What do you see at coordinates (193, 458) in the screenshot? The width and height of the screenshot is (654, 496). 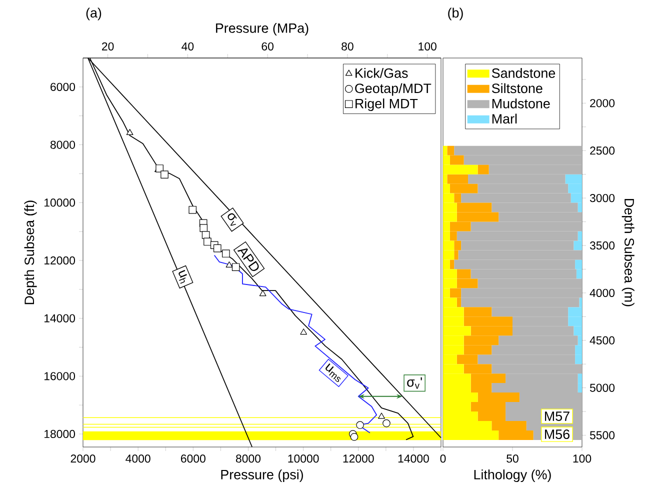 I see `x-tick-label: 6000` at bounding box center [193, 458].